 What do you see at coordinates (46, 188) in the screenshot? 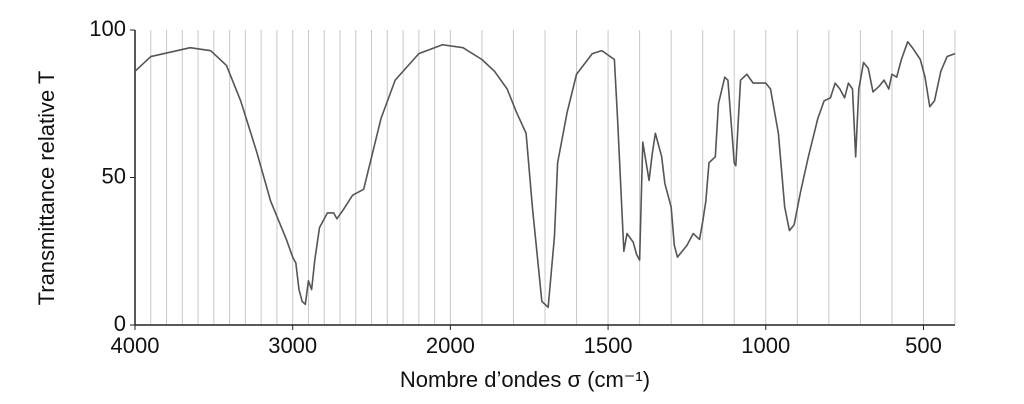
I see `y-axis-label: Transmittance relative T` at bounding box center [46, 188].